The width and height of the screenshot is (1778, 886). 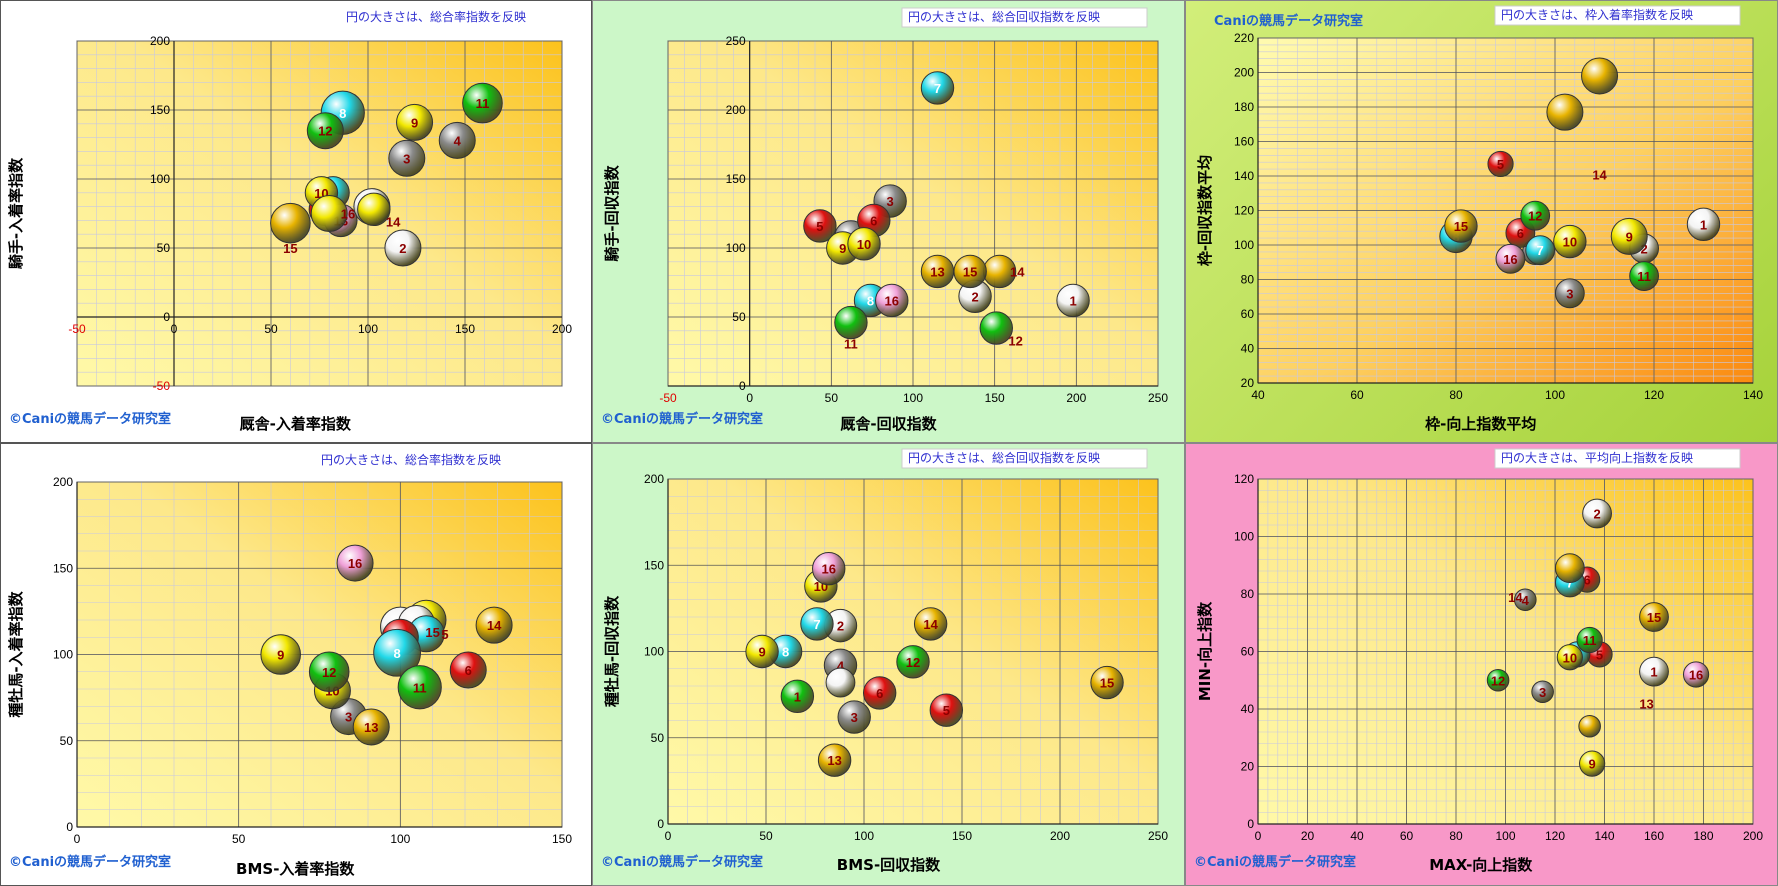 I want to click on x-tick-label: 80, so click(x=1456, y=836).